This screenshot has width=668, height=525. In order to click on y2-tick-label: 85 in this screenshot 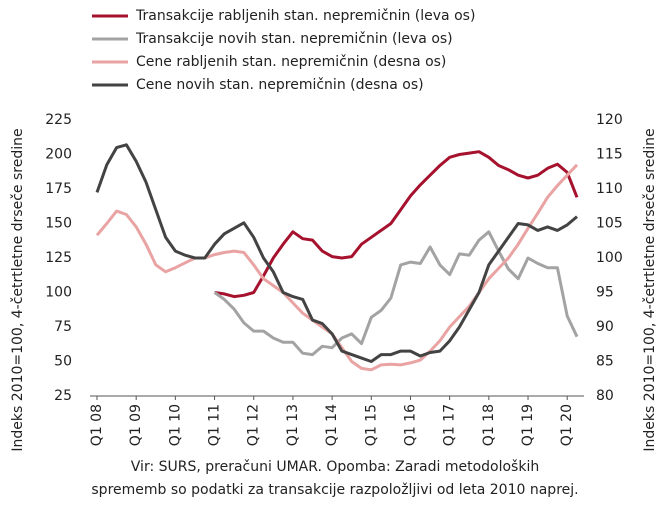, I will do `click(605, 362)`.